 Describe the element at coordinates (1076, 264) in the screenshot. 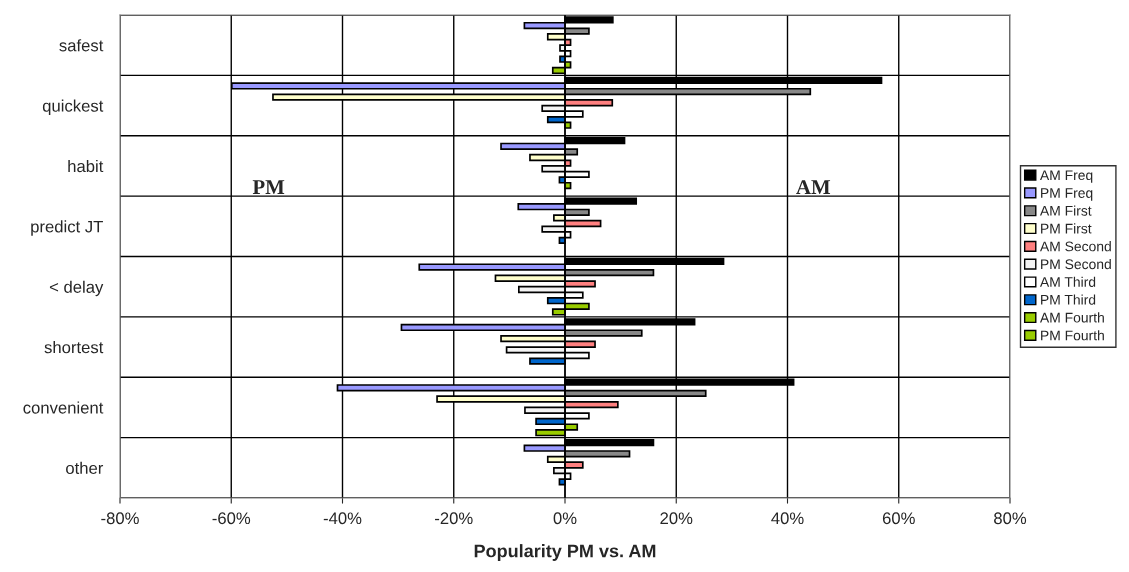

I see `legend-label: PM Second` at that location.